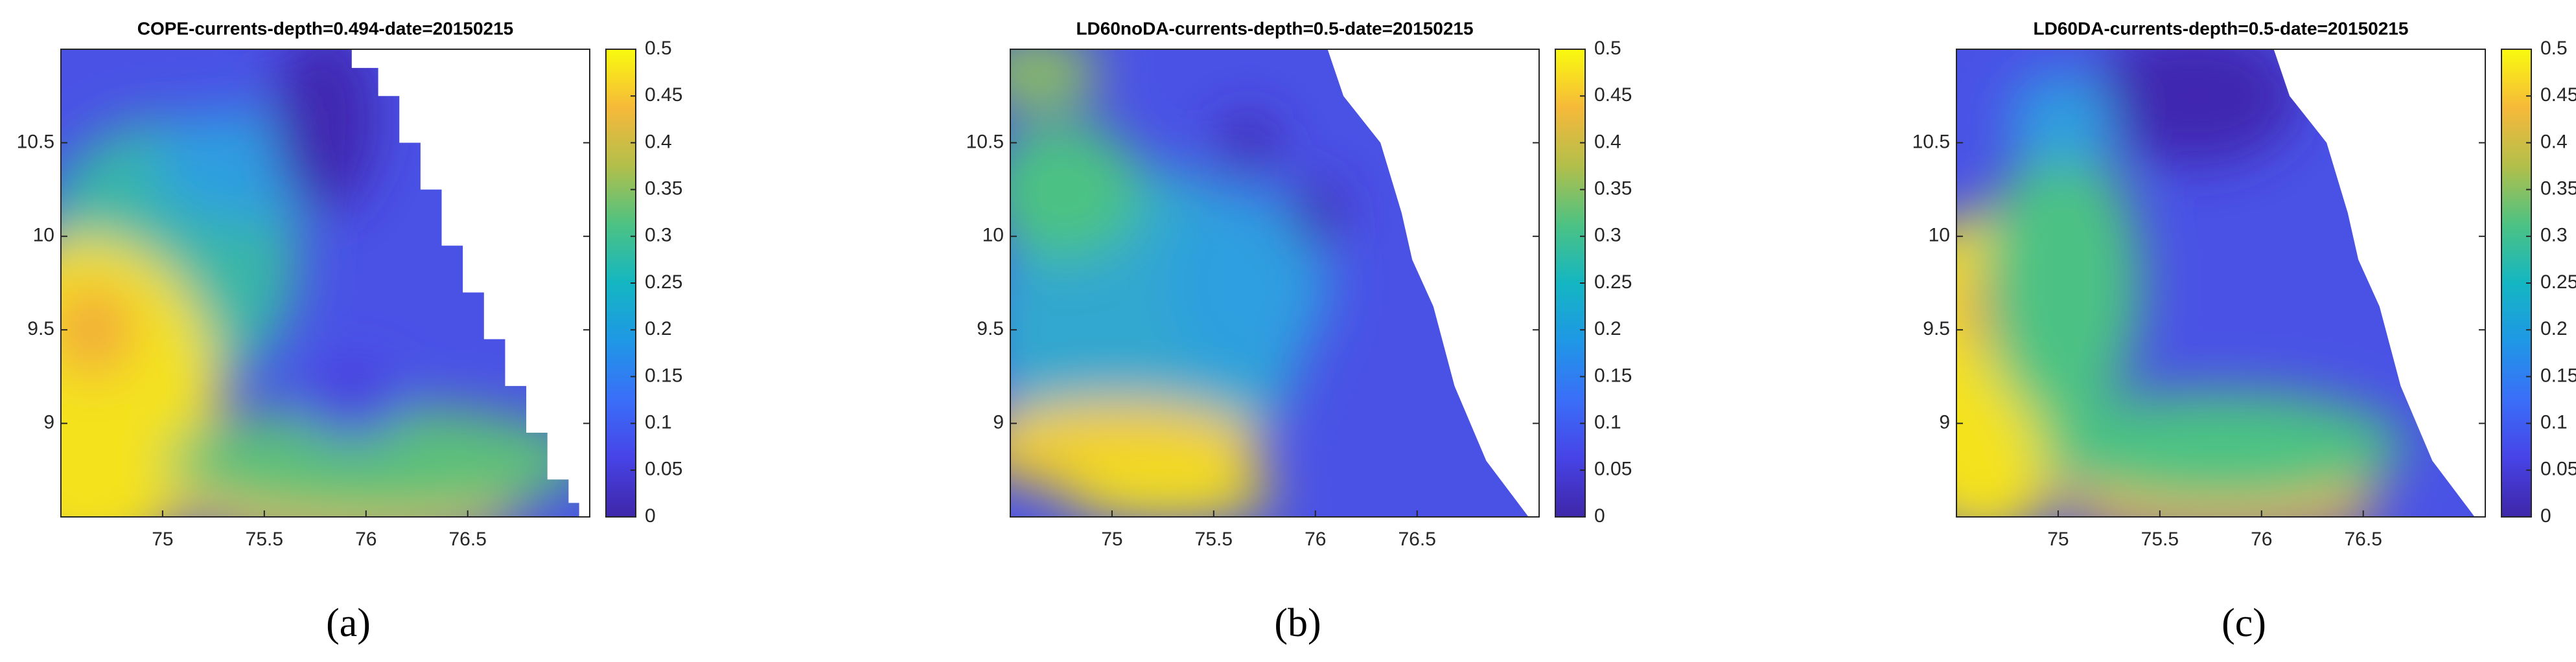 The image size is (2576, 662). What do you see at coordinates (349, 623) in the screenshot?
I see `subfigure-label: (a)` at bounding box center [349, 623].